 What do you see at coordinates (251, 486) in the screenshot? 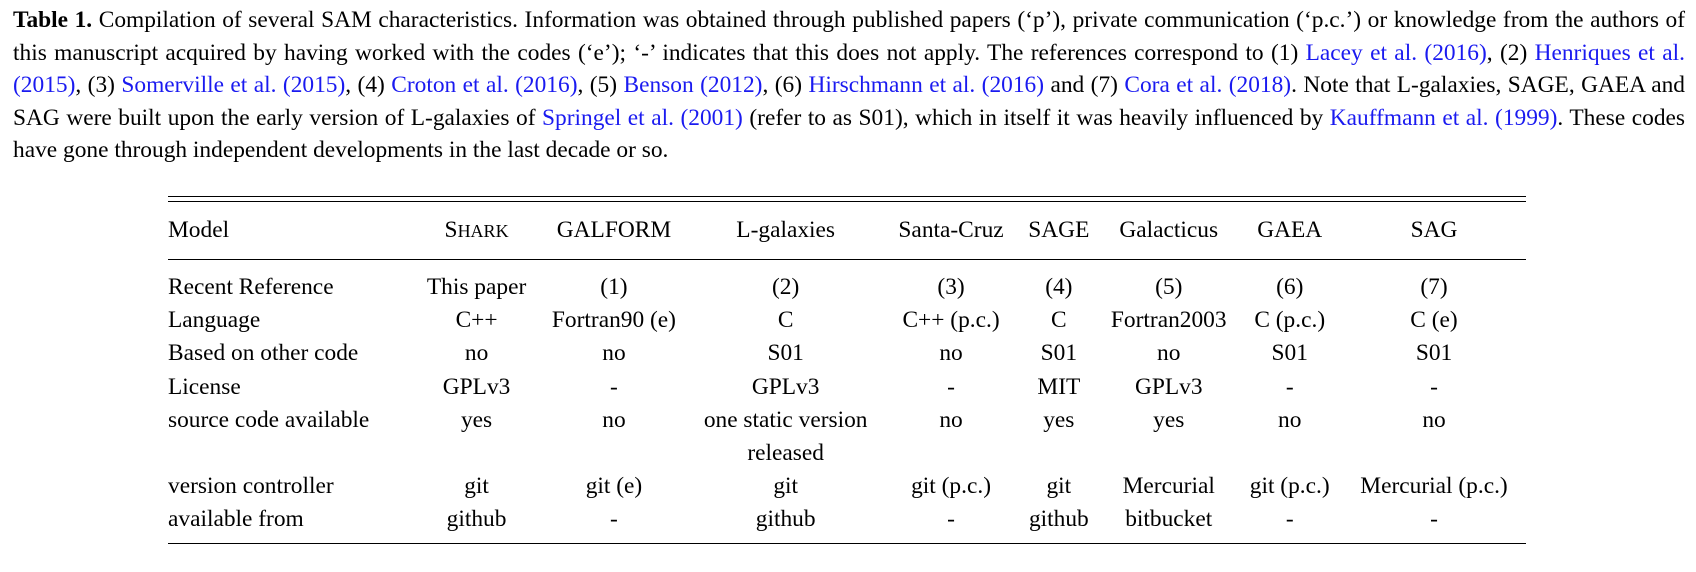
I see `row-label: version controller` at bounding box center [251, 486].